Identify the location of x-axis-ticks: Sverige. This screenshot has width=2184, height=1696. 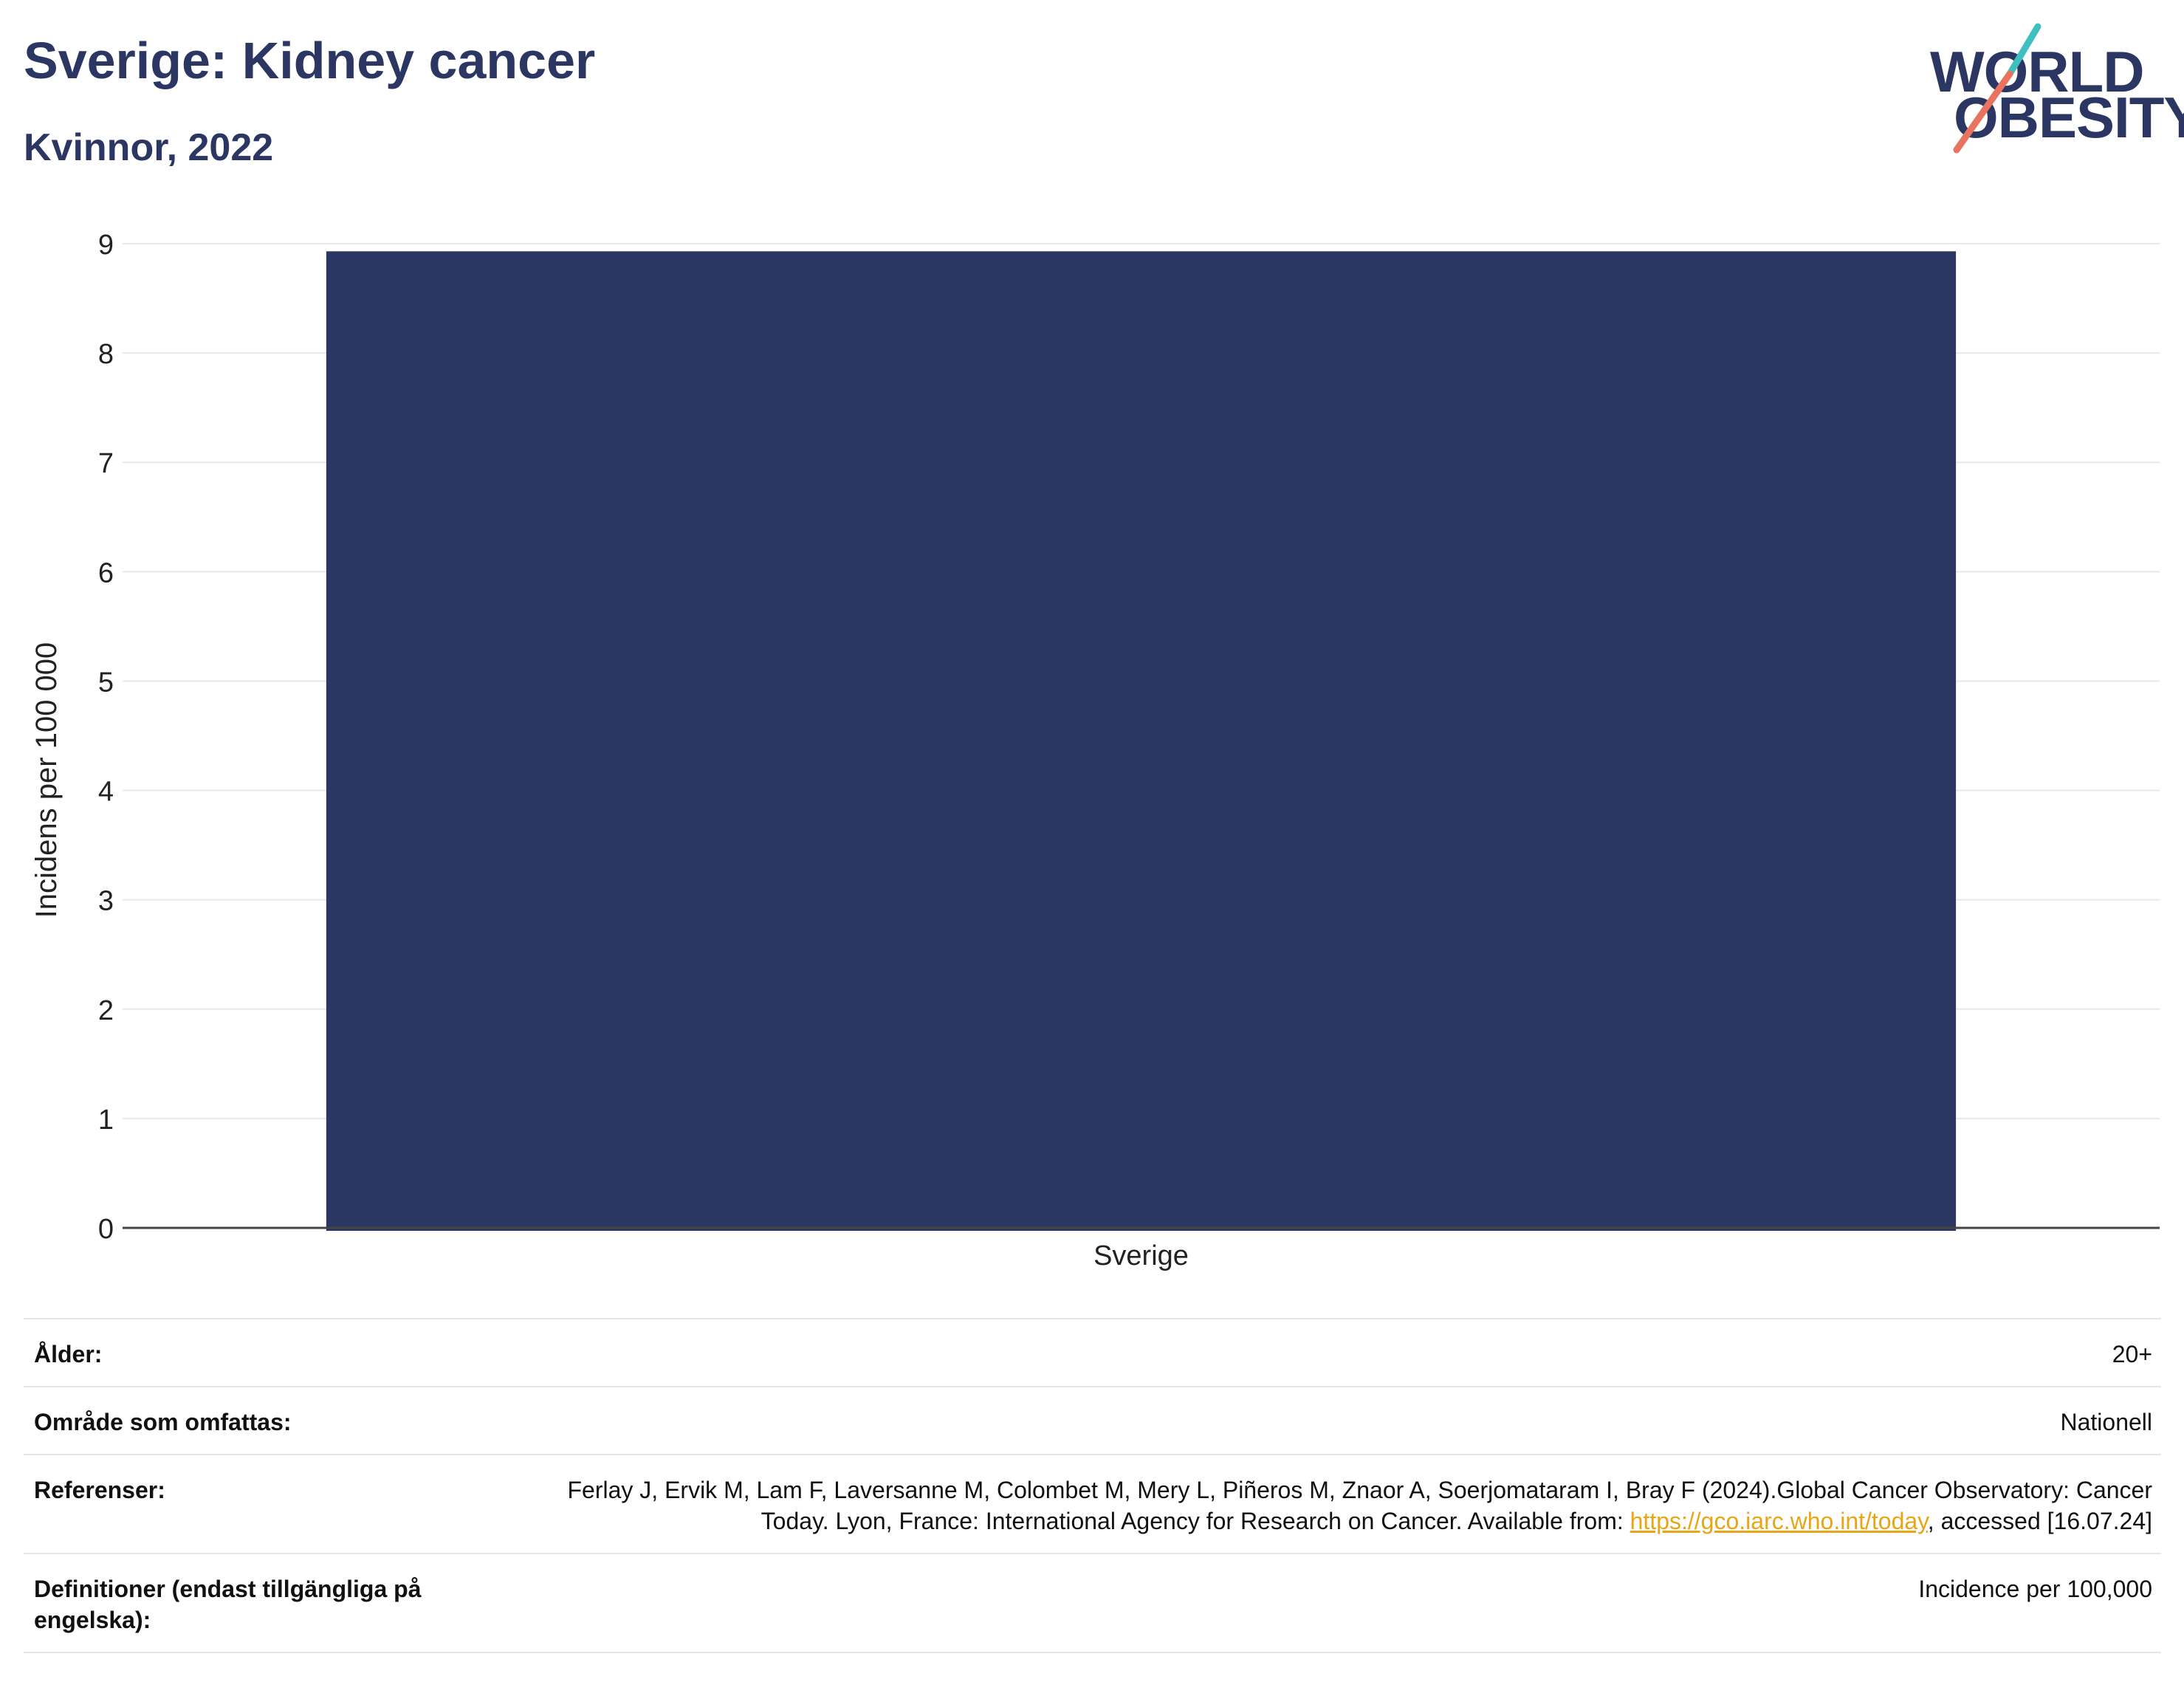
(1141, 1255).